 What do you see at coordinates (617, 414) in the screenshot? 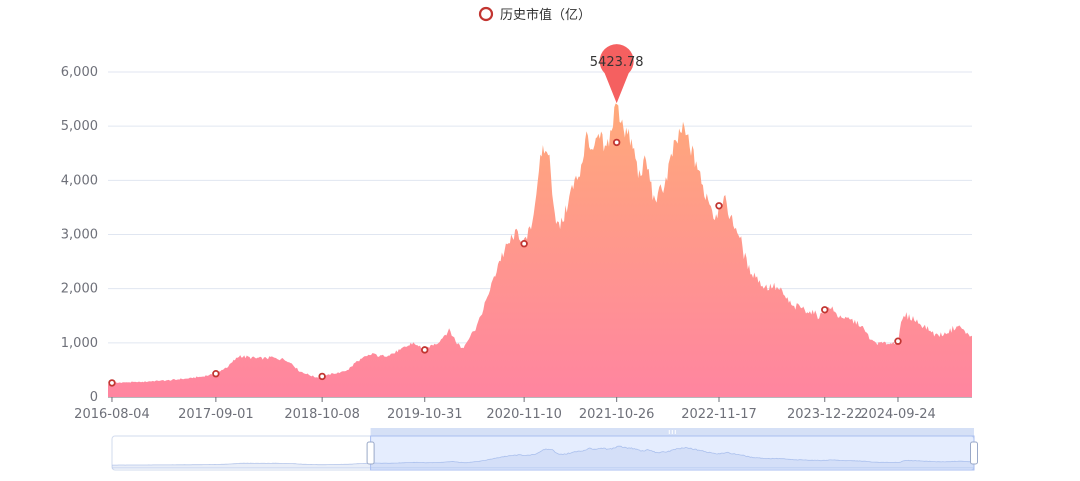
I see `x-tick-label: 2021-10-26` at bounding box center [617, 414].